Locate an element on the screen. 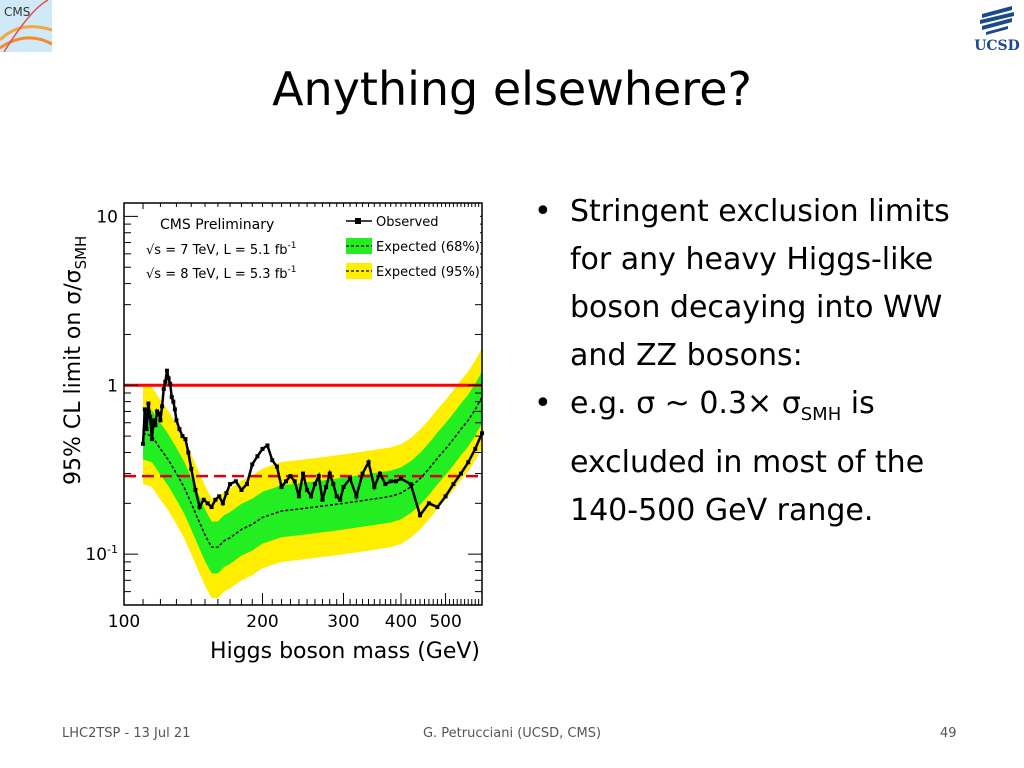  svg-text: UCSD is located at coordinates (997, 46).